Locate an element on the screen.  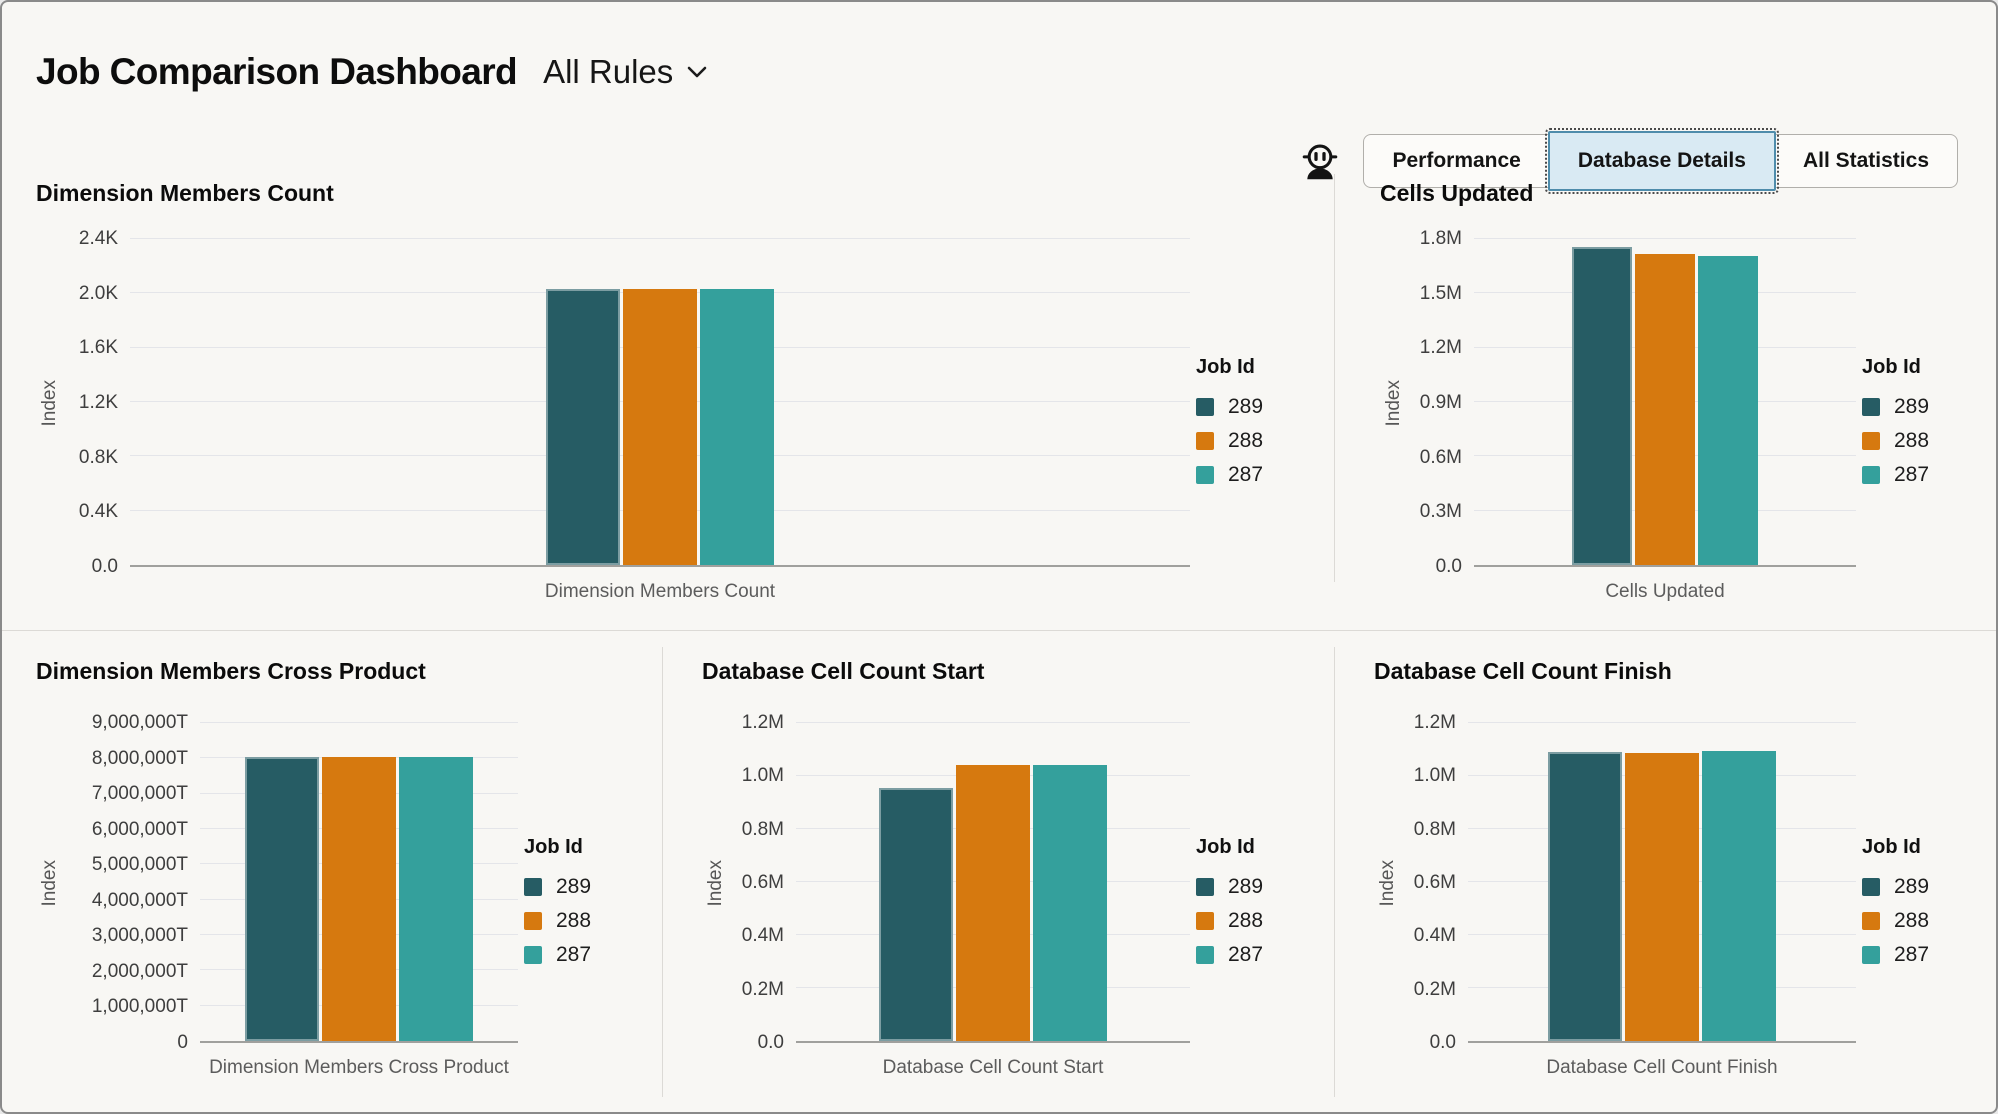
y-tick-label: 1.5M is located at coordinates (1440, 293).